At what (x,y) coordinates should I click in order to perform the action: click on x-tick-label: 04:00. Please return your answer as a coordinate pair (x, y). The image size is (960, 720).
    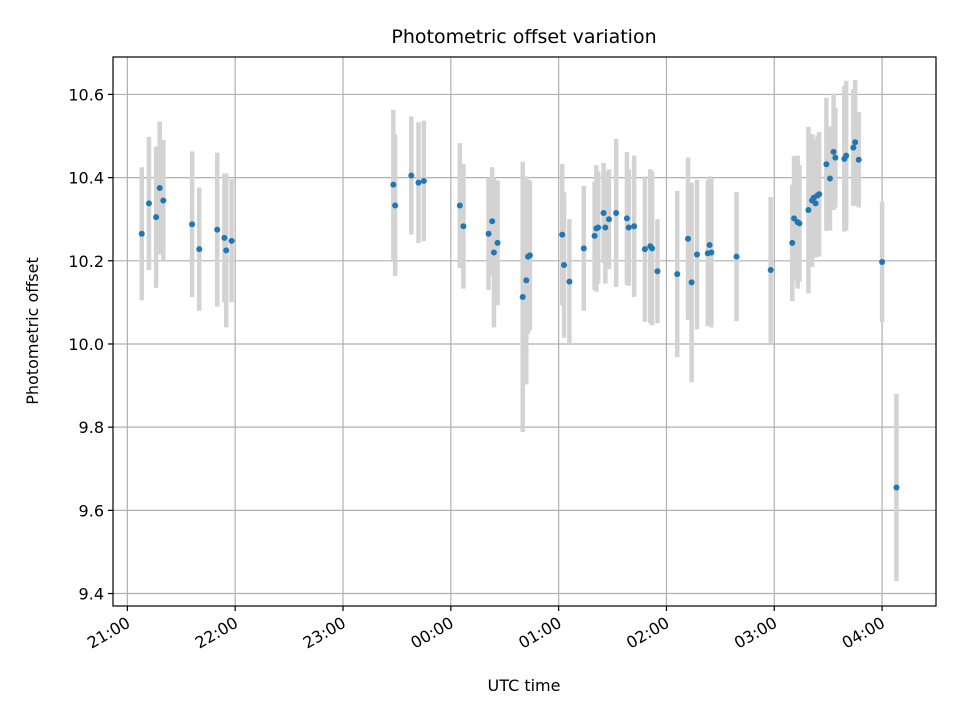
    Looking at the image, I should click on (863, 633).